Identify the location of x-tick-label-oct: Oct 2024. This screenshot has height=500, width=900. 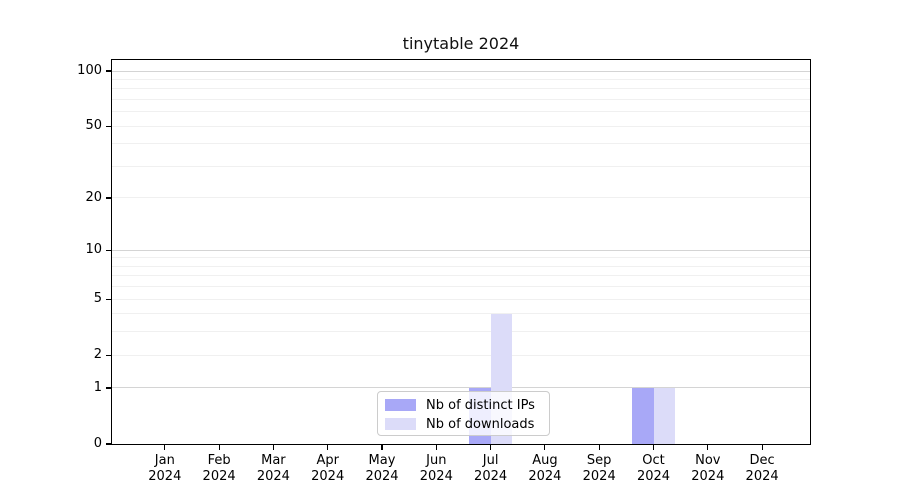
(654, 469).